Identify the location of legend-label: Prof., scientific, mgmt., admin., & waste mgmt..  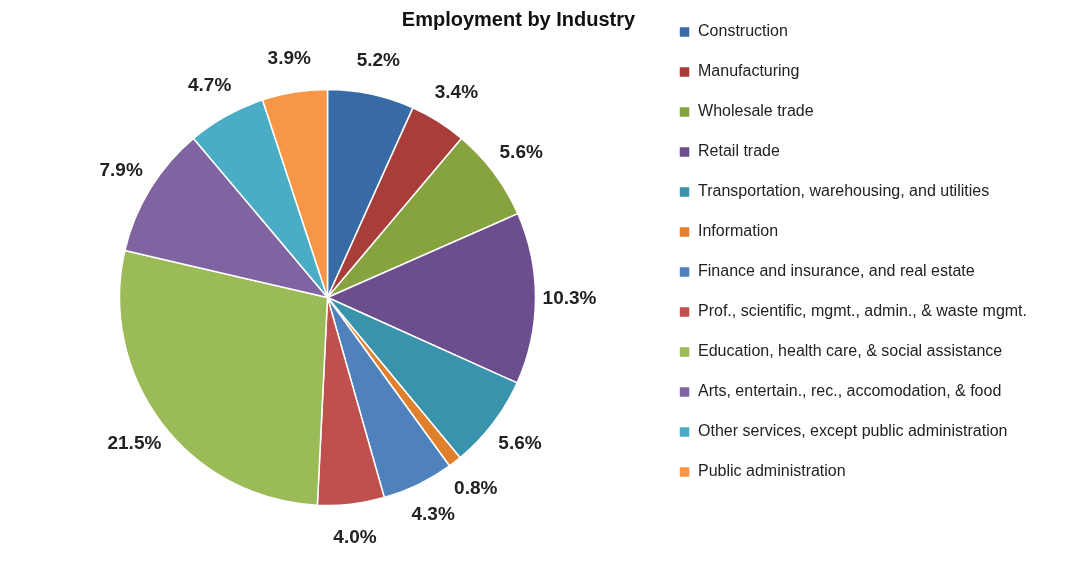
(863, 311).